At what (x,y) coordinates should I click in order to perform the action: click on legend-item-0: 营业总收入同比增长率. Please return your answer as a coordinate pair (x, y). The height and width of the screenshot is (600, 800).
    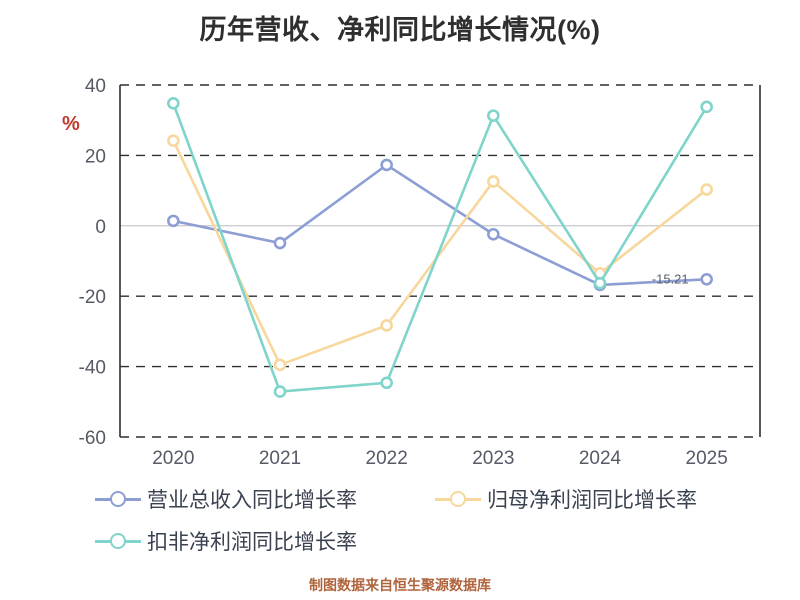
    Looking at the image, I should click on (265, 499).